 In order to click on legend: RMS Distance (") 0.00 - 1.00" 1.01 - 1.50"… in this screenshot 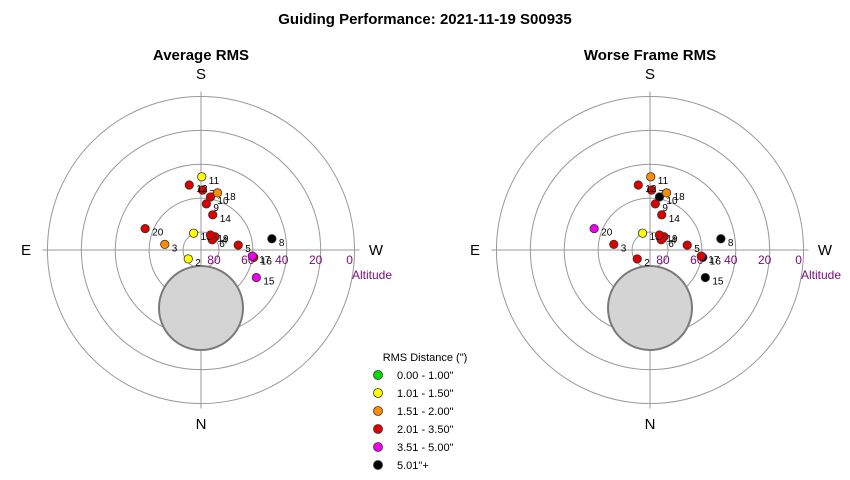, I will do `click(420, 412)`.